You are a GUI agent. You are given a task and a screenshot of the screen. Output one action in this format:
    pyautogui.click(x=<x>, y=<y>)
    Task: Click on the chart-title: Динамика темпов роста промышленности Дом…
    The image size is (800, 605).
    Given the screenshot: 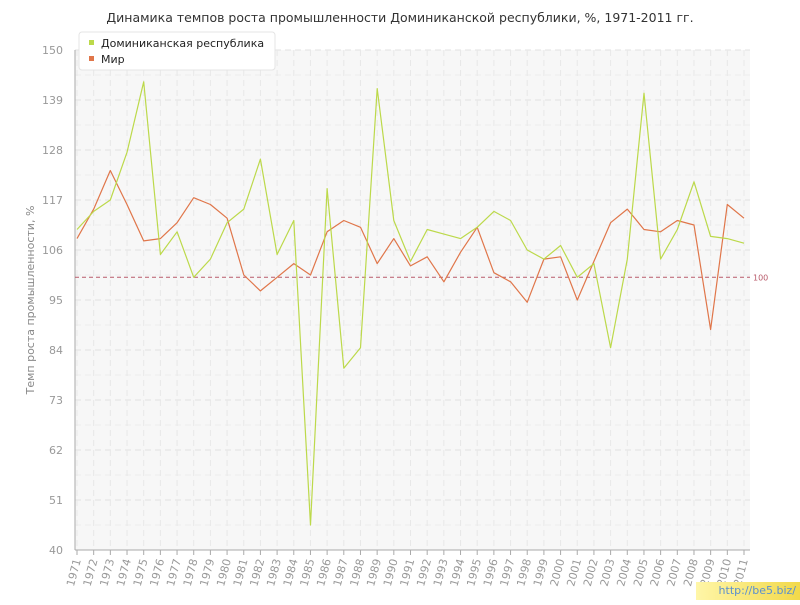 What is the action you would take?
    pyautogui.click(x=399, y=17)
    